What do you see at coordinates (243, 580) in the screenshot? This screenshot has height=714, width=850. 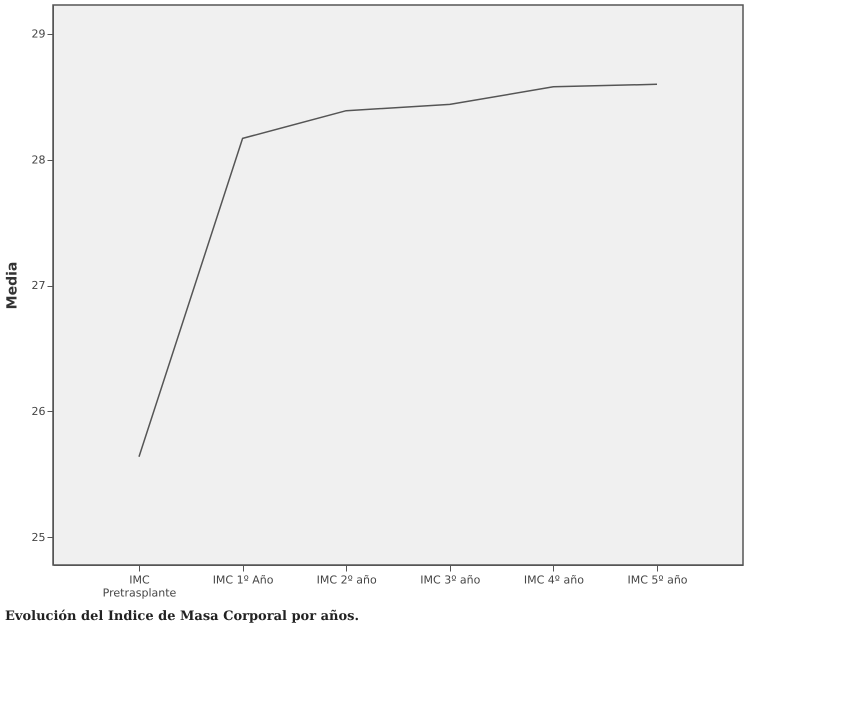 I see `x-tick-label: IMC 1º Año` at bounding box center [243, 580].